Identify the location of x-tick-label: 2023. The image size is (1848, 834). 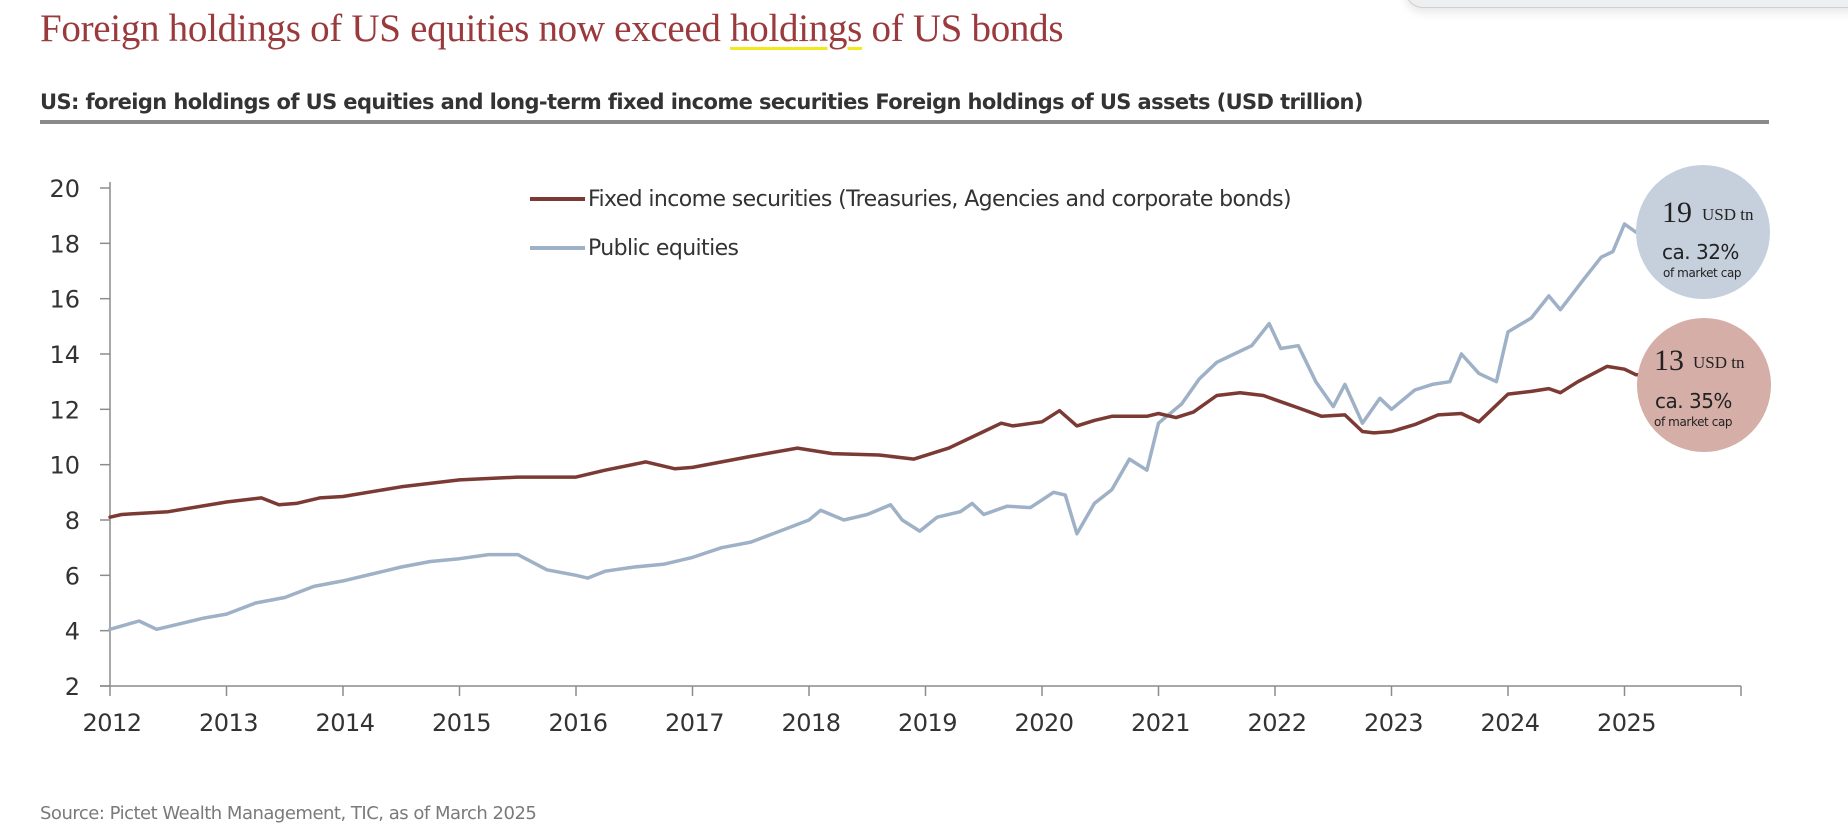
(1393, 723).